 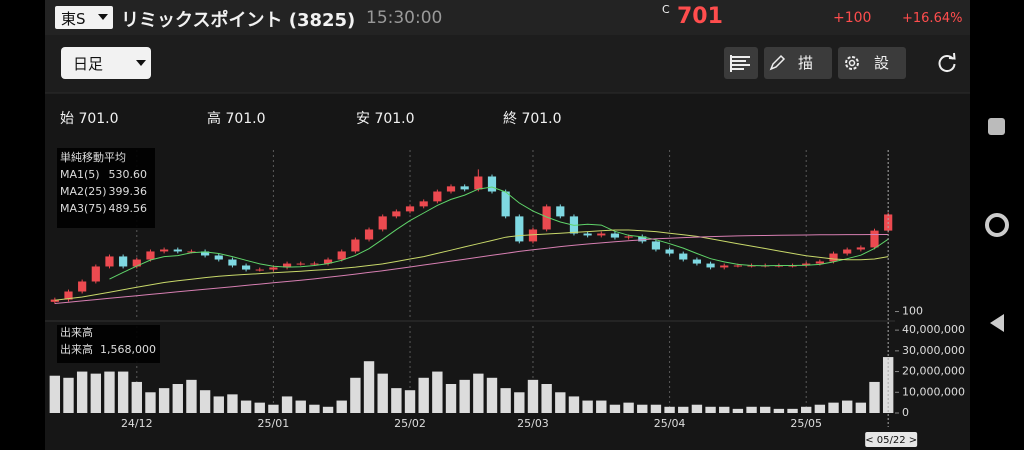 I want to click on nav-bar, so click(x=997, y=225).